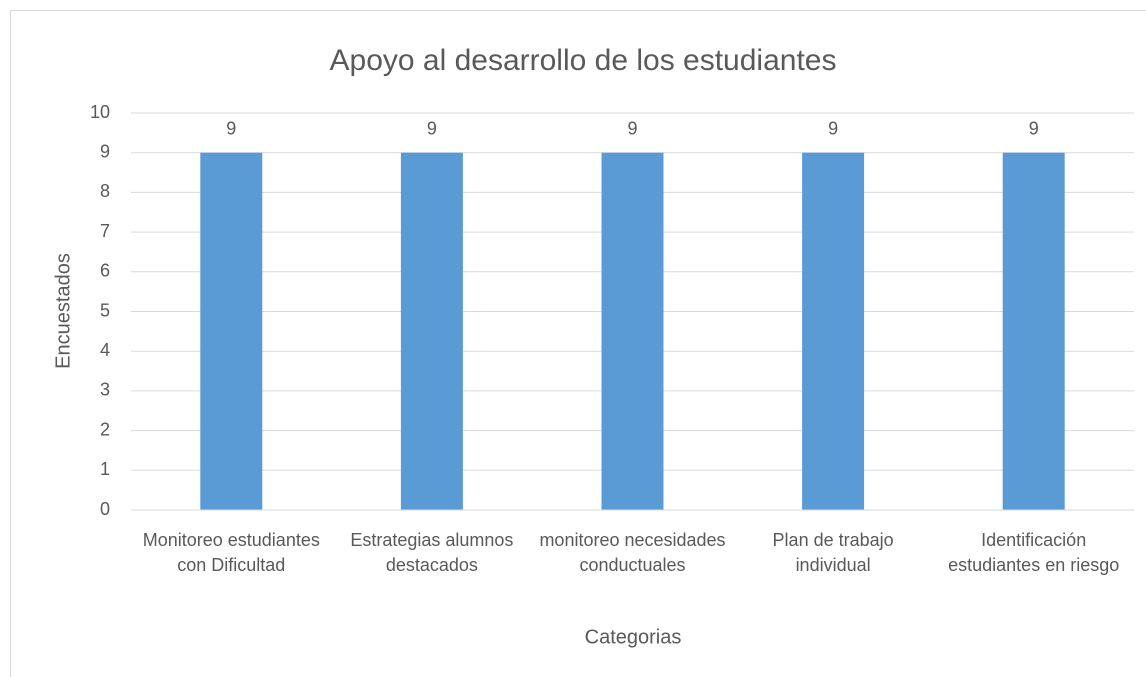  What do you see at coordinates (105, 191) in the screenshot?
I see `y-tick-label: 8` at bounding box center [105, 191].